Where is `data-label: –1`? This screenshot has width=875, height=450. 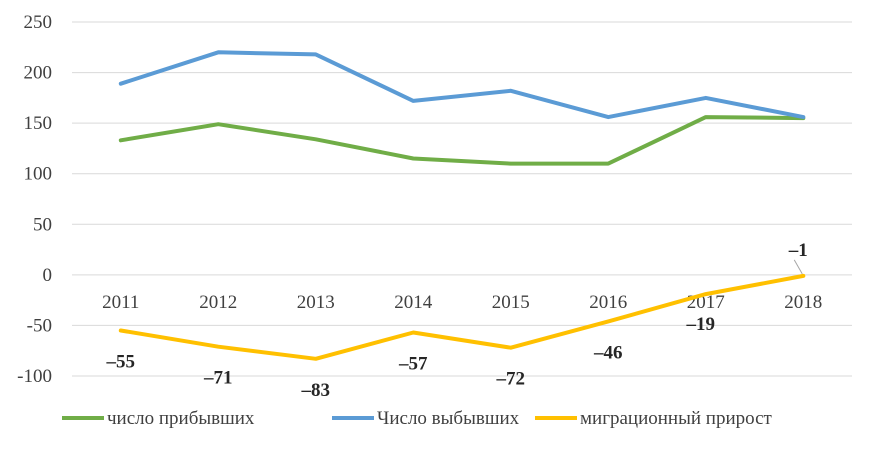 data-label: –1 is located at coordinates (798, 250).